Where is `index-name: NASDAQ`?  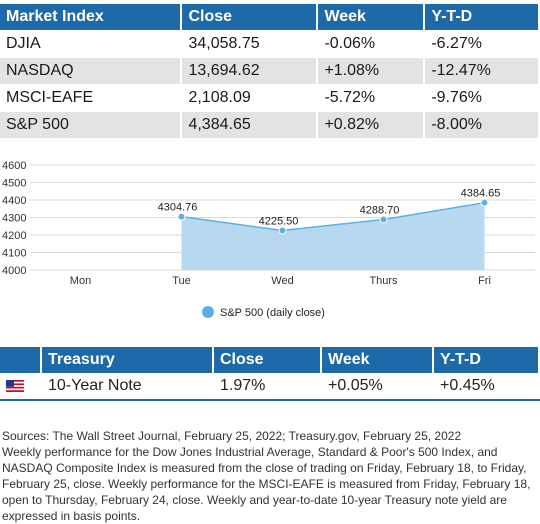 index-name: NASDAQ is located at coordinates (91, 71).